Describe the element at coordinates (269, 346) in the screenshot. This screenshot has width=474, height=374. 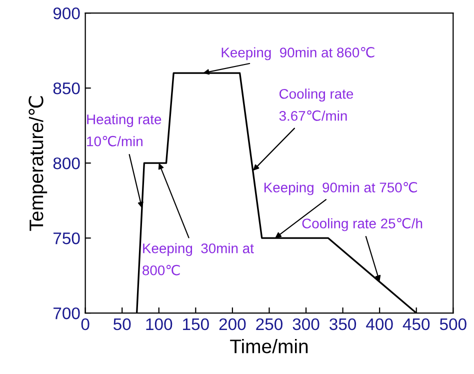
I see `x-axis-title: Time/min` at that location.